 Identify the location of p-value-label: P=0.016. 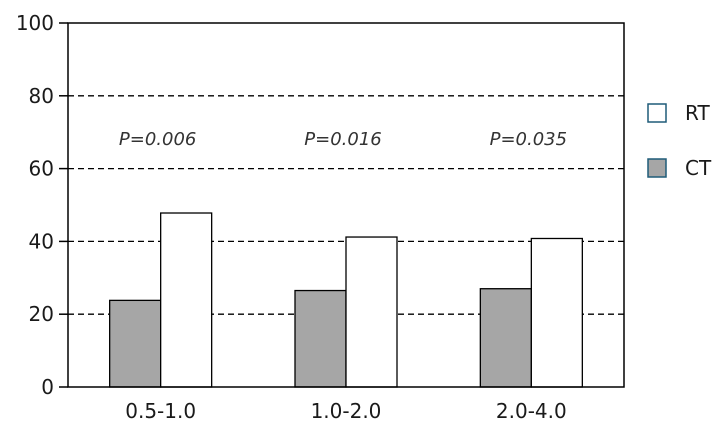
(342, 139).